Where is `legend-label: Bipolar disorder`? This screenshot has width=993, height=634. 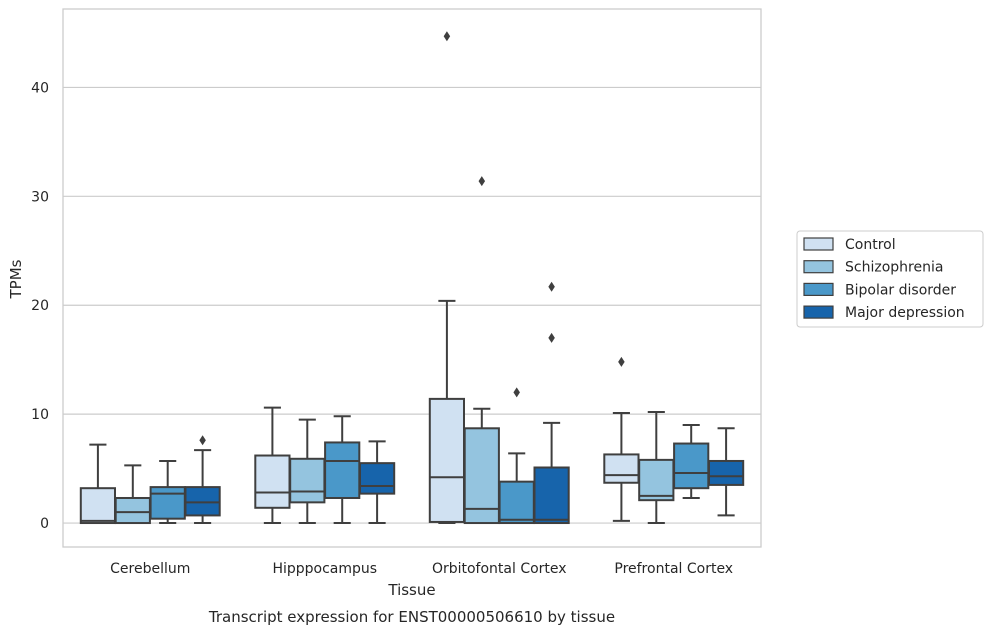
legend-label: Bipolar disorder is located at coordinates (900, 290).